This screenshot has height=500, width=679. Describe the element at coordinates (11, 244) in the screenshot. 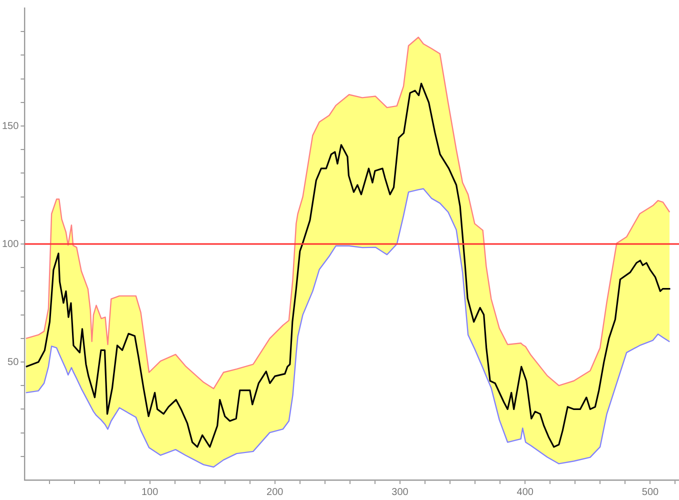

I see `y-tick-label: 100` at that location.